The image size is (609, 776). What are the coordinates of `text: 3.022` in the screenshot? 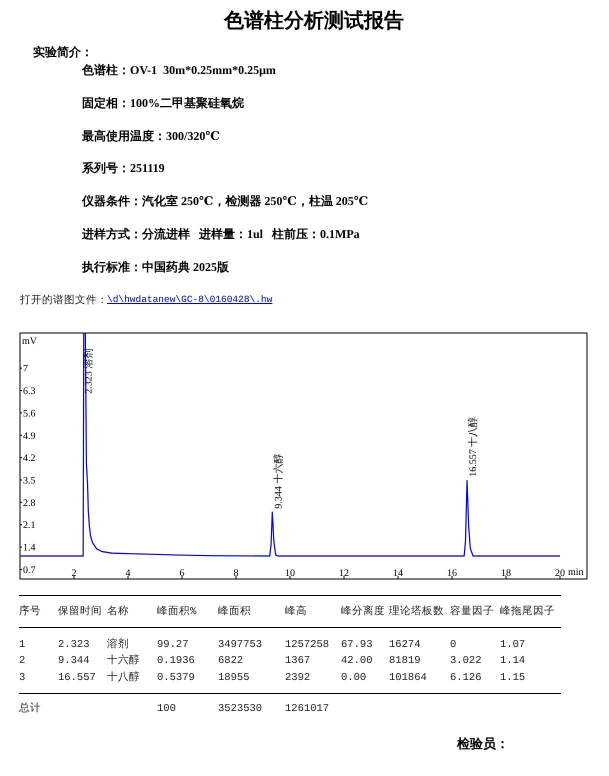 It's located at (466, 661).